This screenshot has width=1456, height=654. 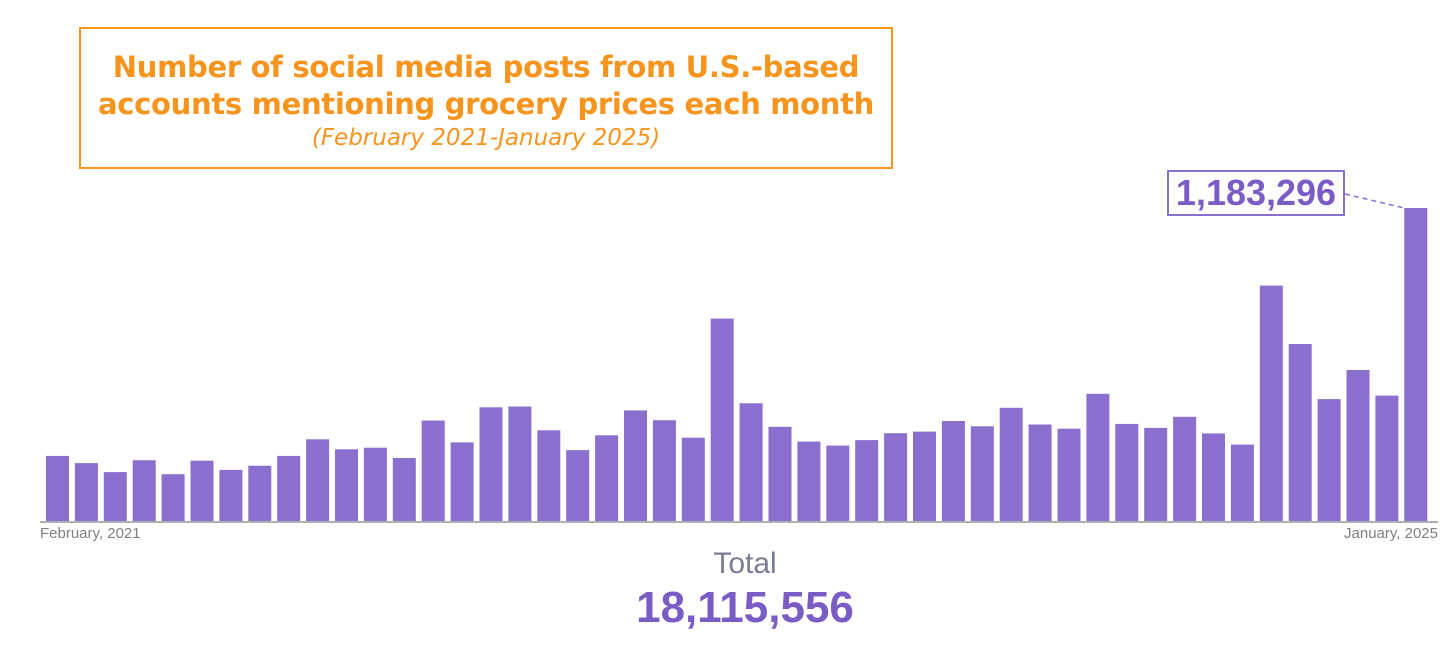 I want to click on x-axis-start-label: February, 2021, so click(x=90, y=533).